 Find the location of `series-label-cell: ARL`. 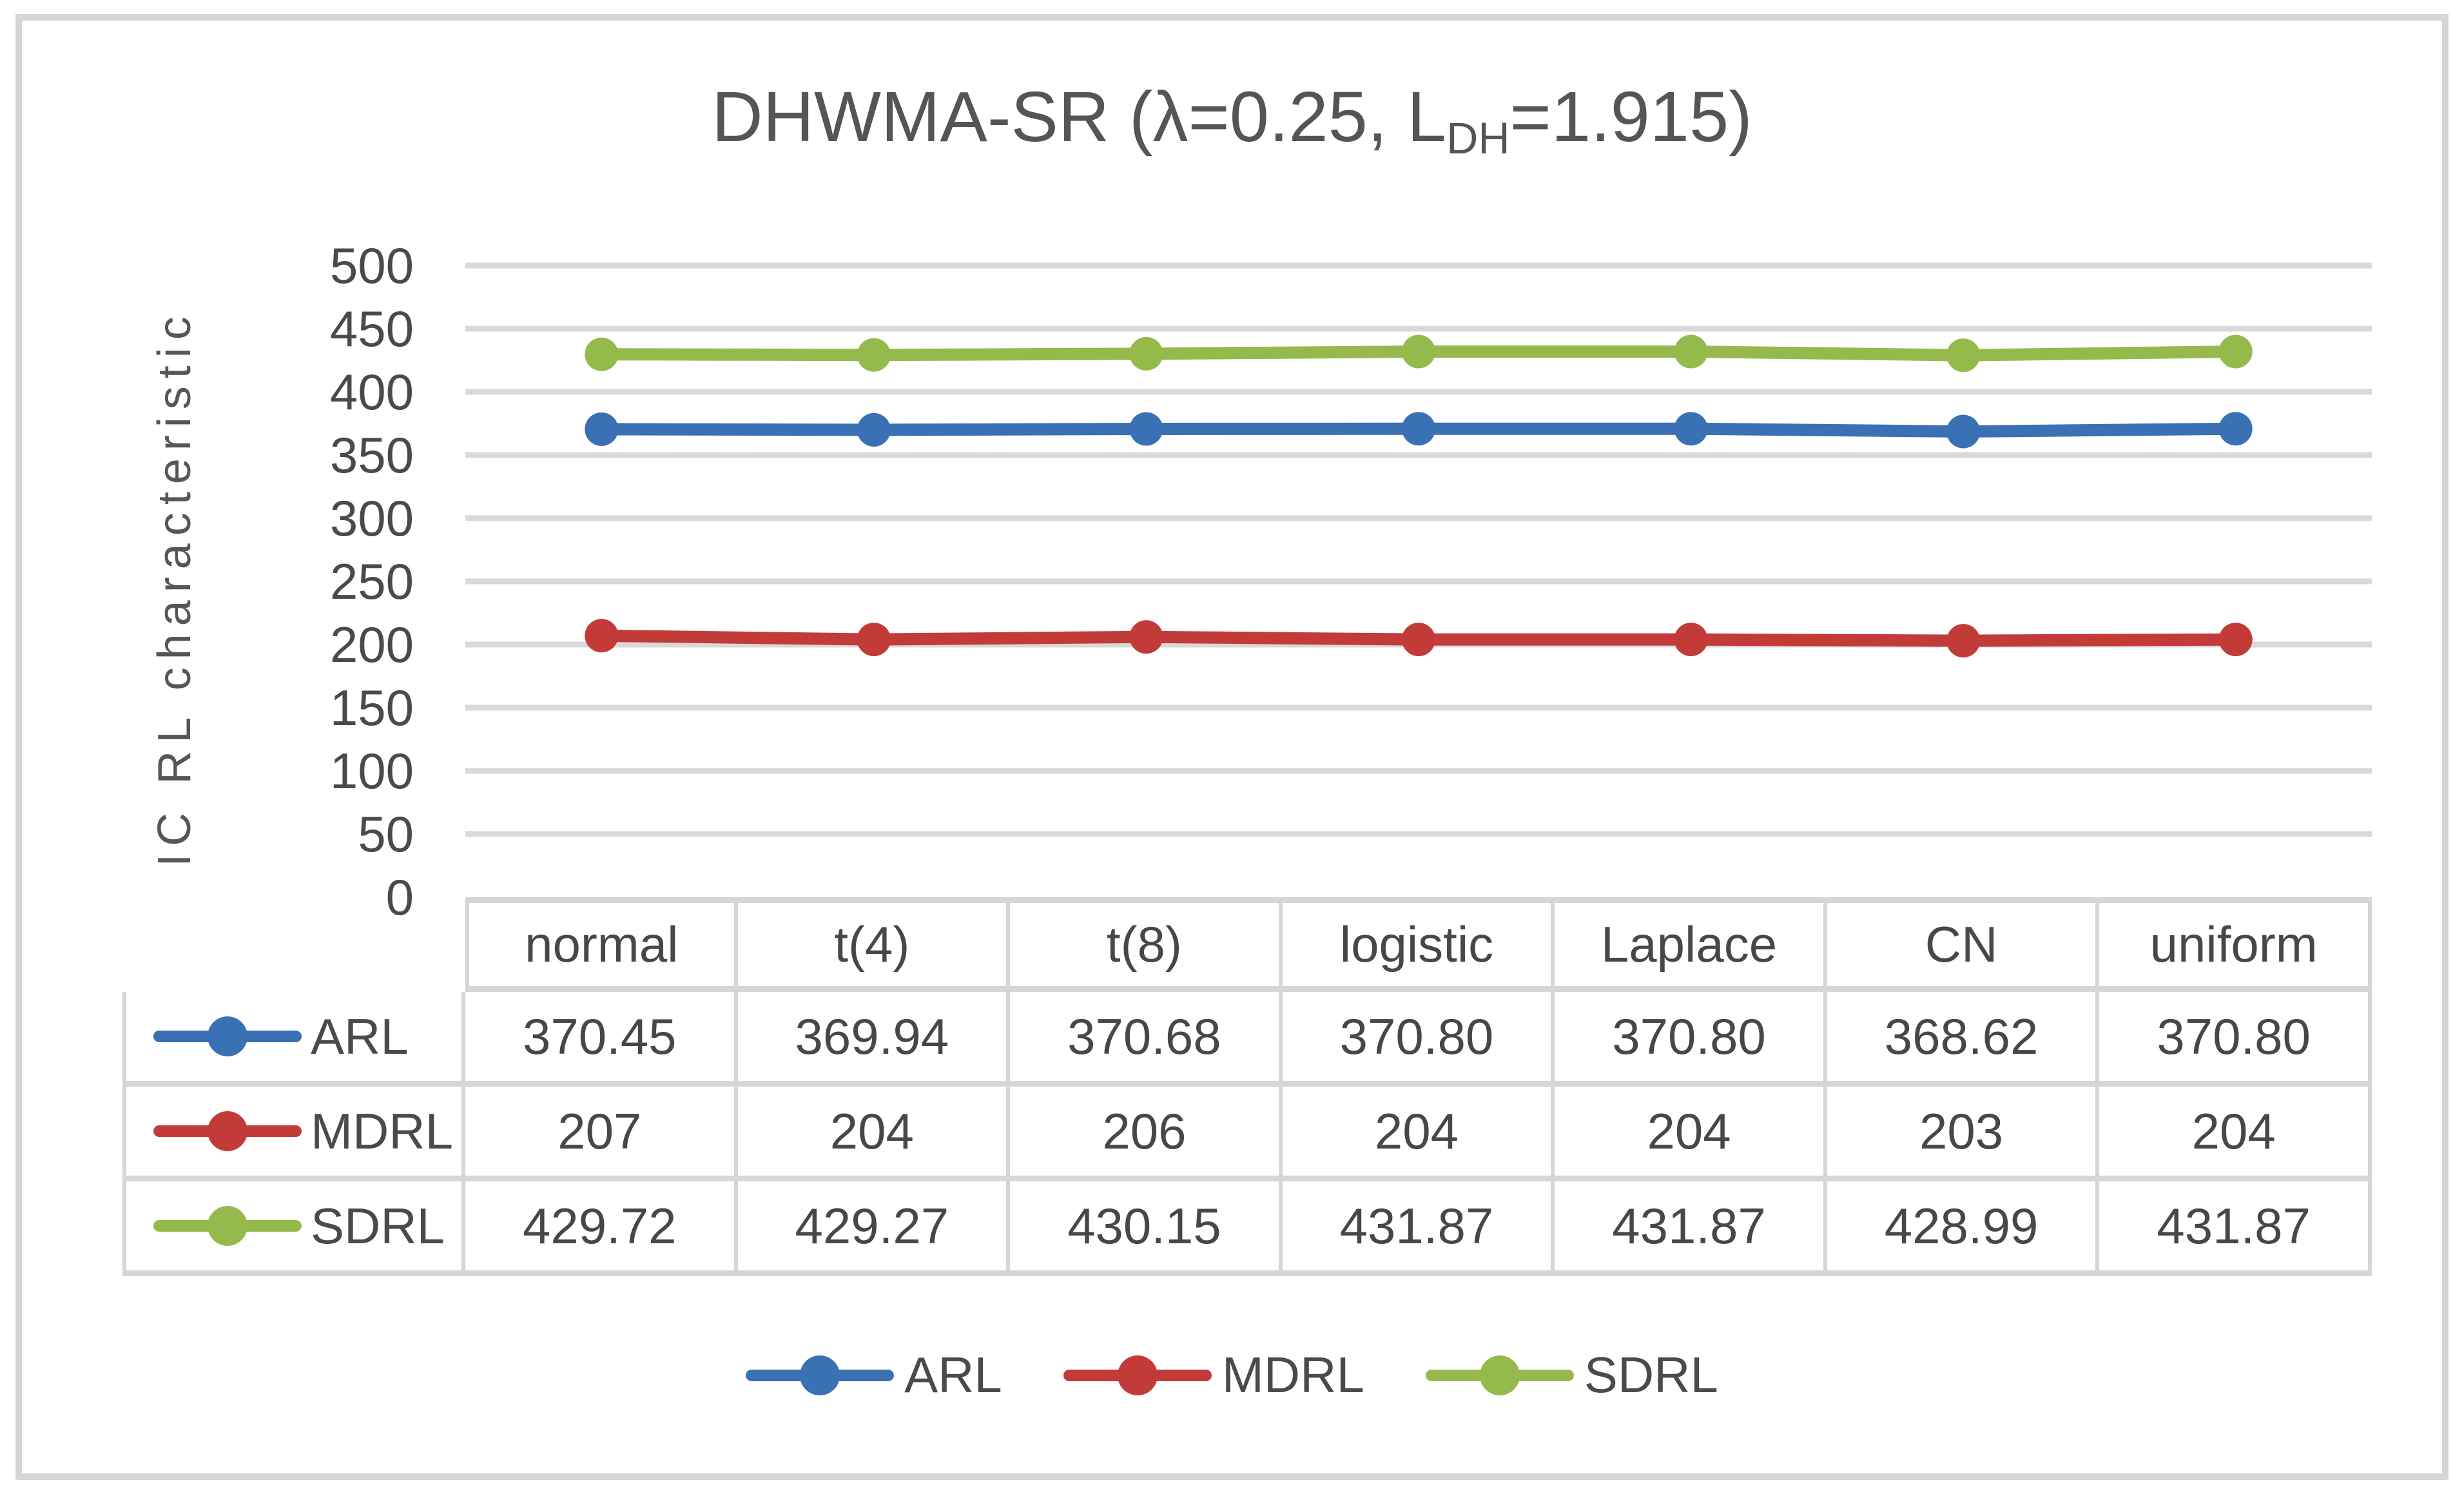

series-label-cell: ARL is located at coordinates (294, 1039).